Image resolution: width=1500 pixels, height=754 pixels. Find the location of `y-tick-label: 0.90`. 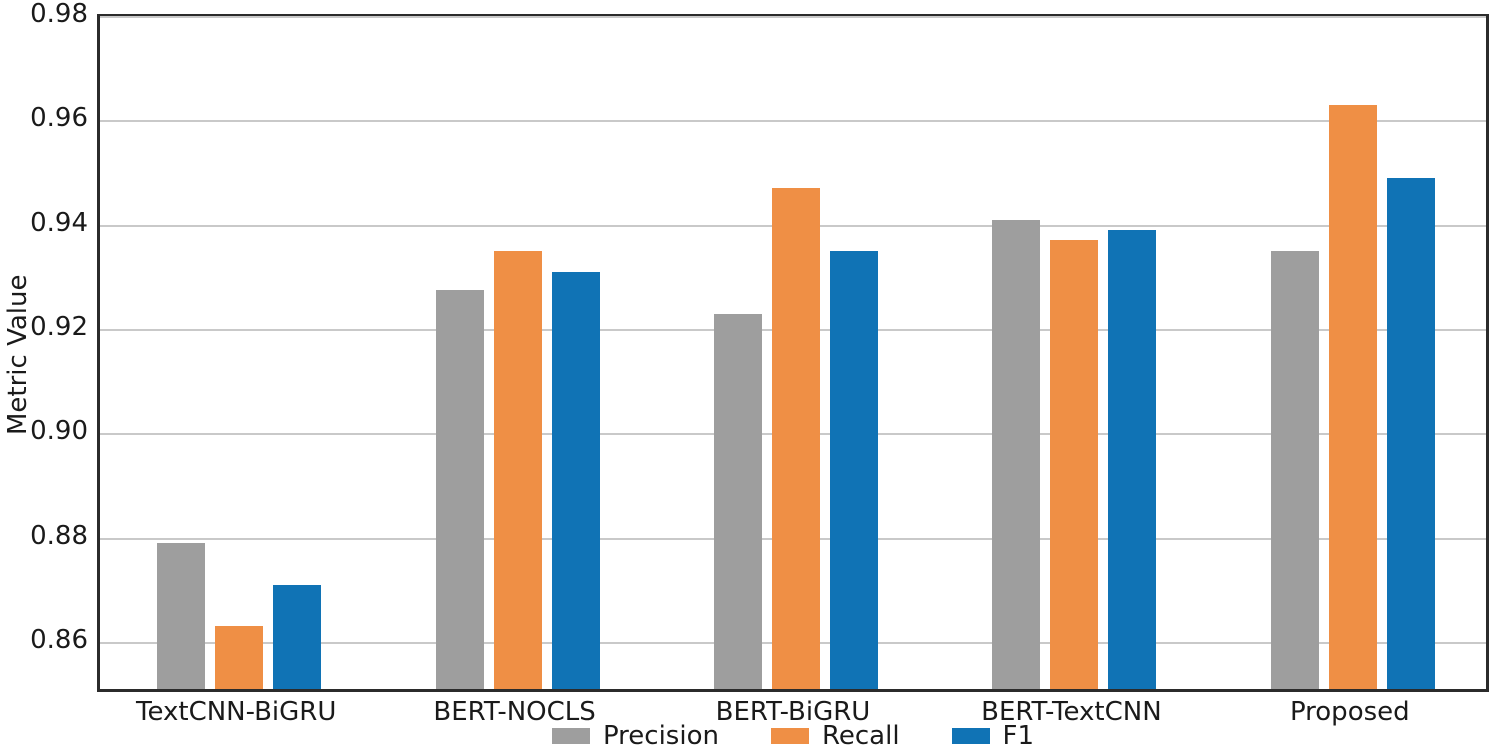

y-tick-label: 0.90 is located at coordinates (59, 431).